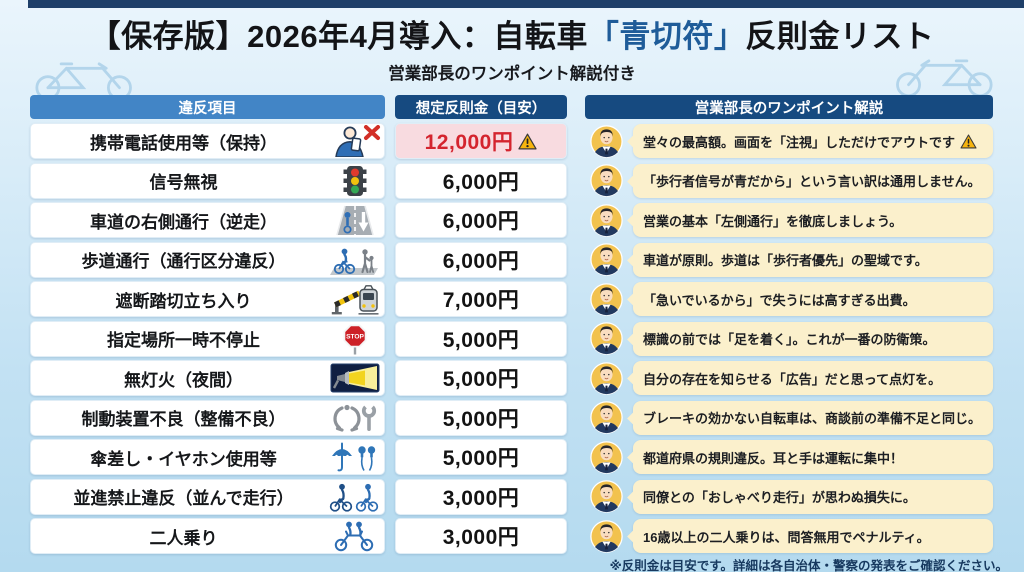  What do you see at coordinates (792, 379) in the screenshot?
I see `comment-text: 自分の存在を知らせる「広告」だと思って点灯を。` at bounding box center [792, 379].